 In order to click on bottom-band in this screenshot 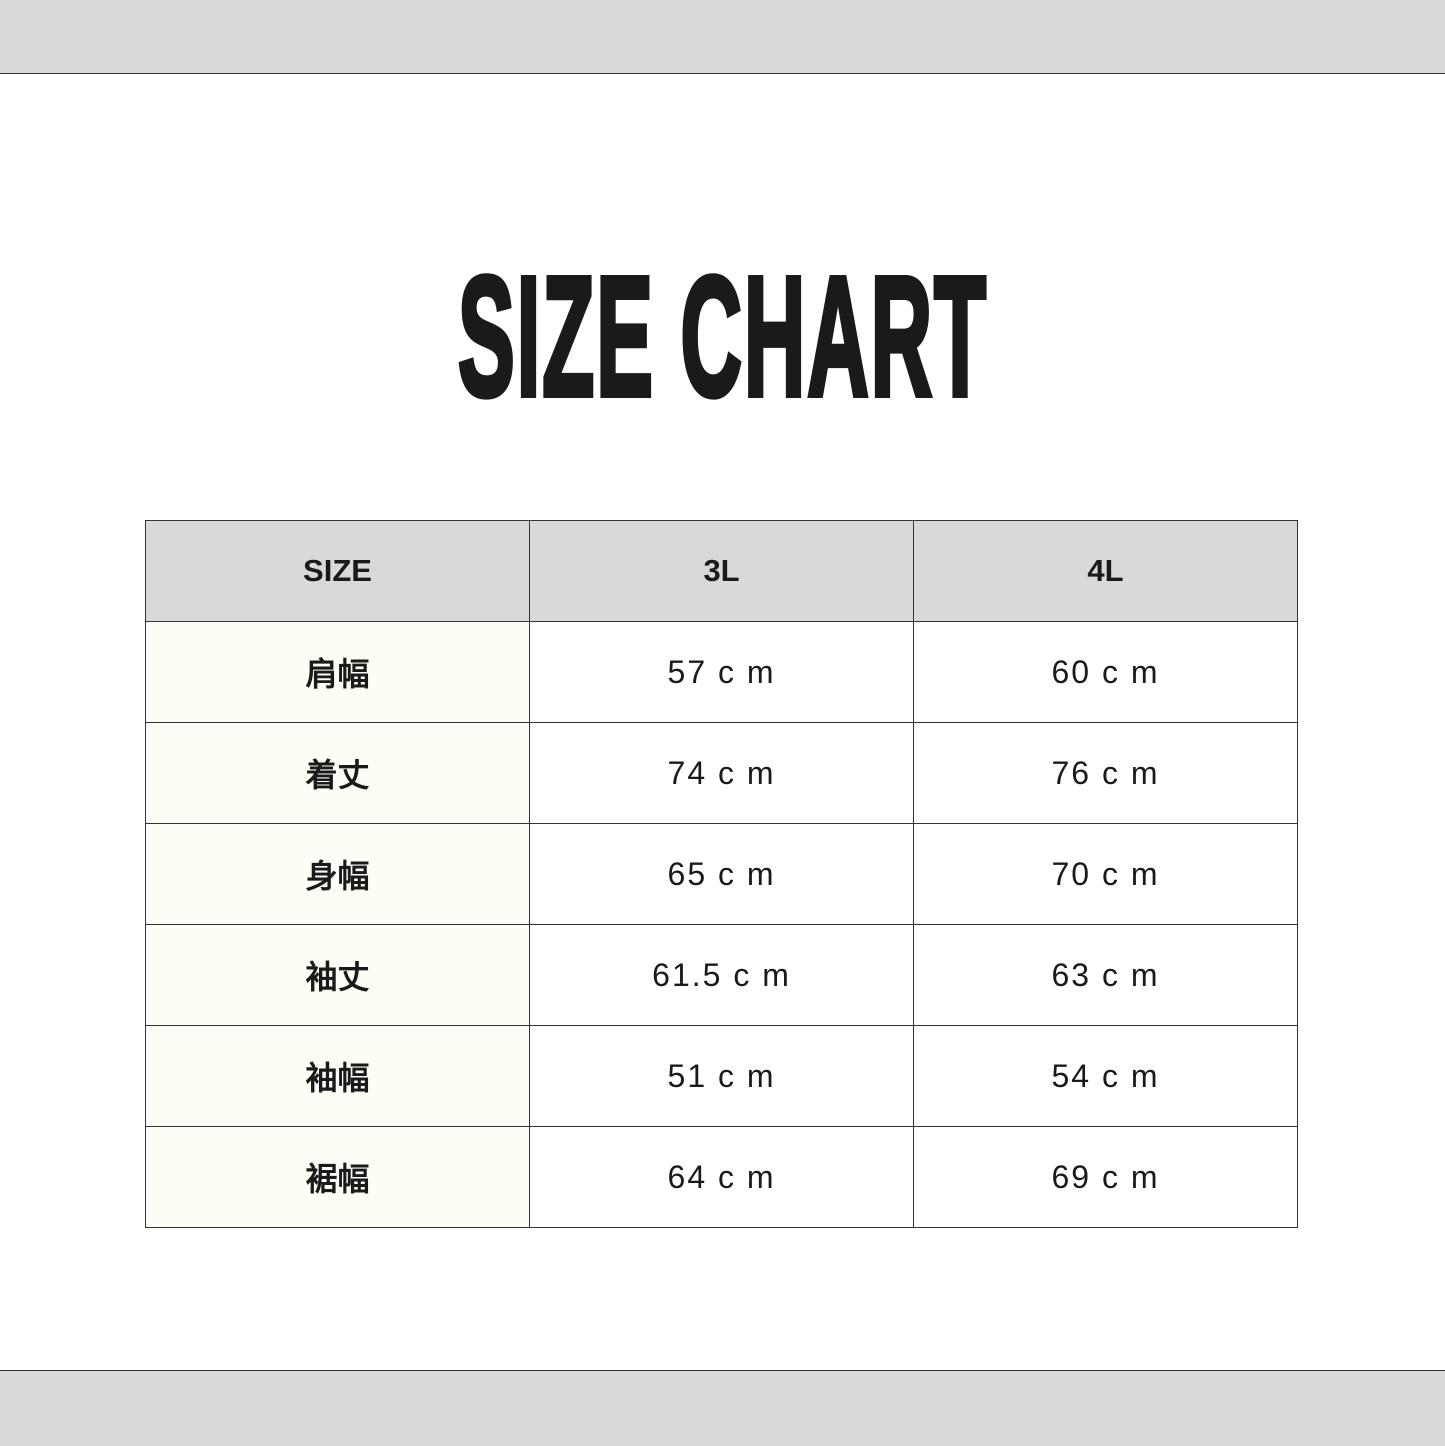, I will do `click(722, 1408)`.